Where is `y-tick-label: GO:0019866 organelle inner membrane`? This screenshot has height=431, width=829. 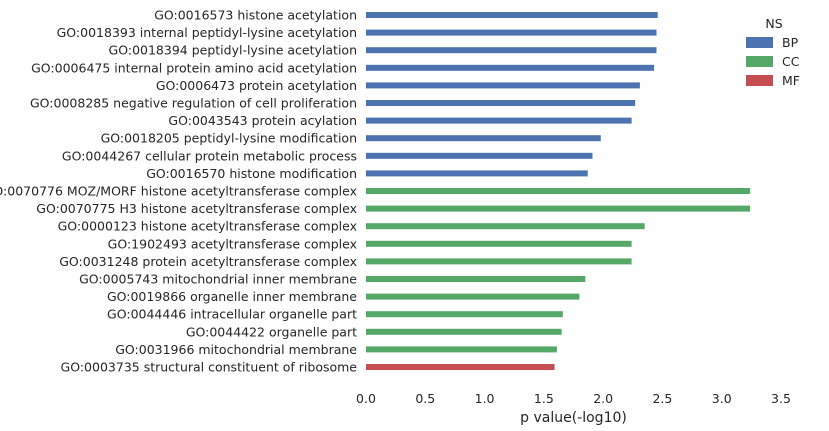 y-tick-label: GO:0019866 organelle inner membrane is located at coordinates (232, 296).